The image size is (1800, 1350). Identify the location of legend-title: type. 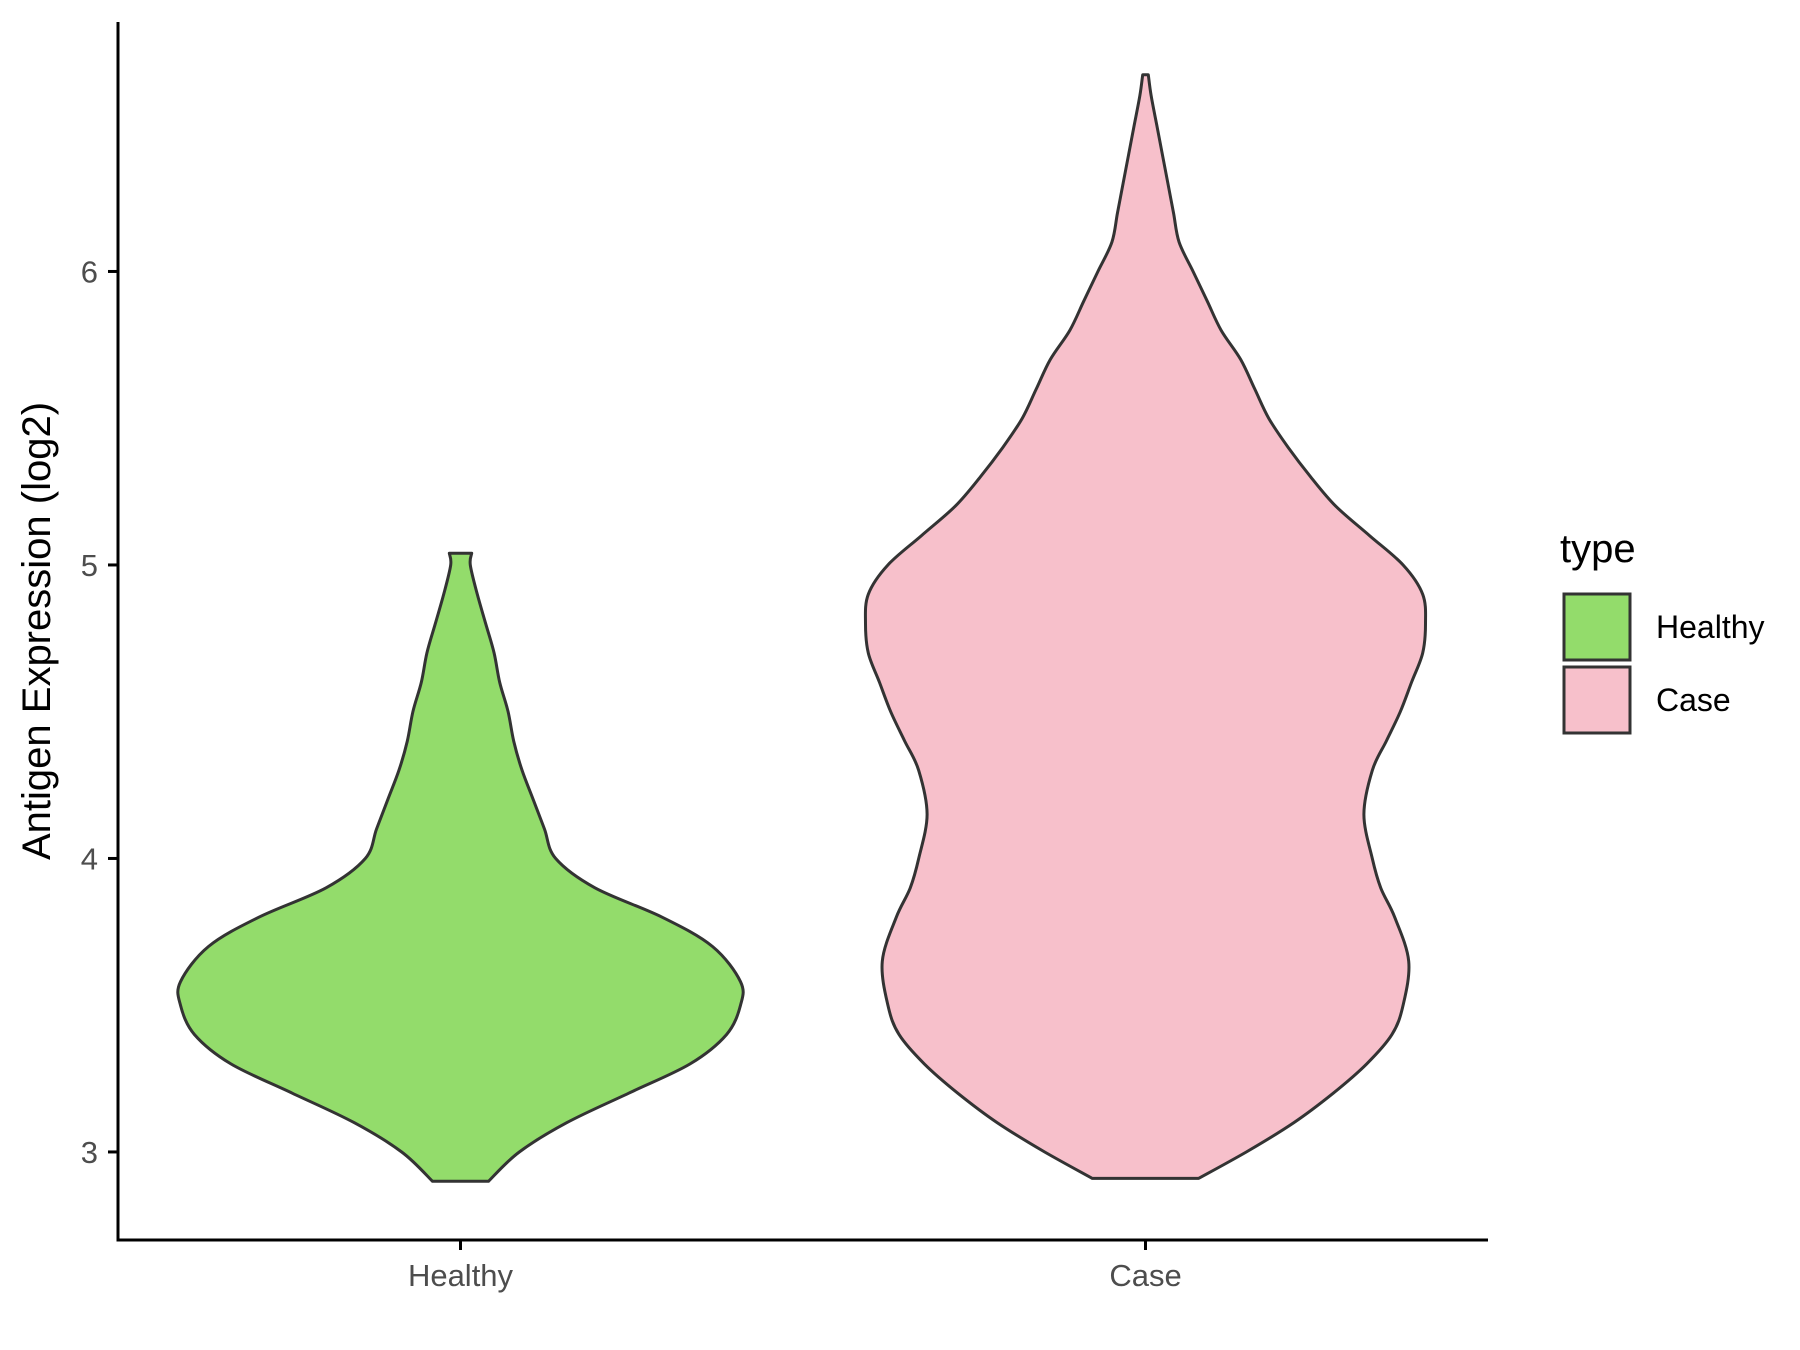
(1598, 549).